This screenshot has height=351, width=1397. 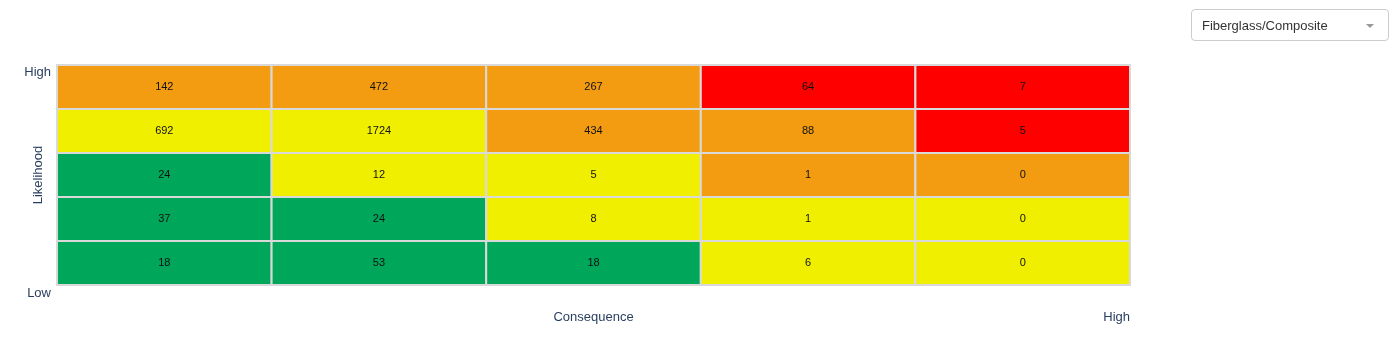 What do you see at coordinates (593, 86) in the screenshot?
I see `data-label: 267` at bounding box center [593, 86].